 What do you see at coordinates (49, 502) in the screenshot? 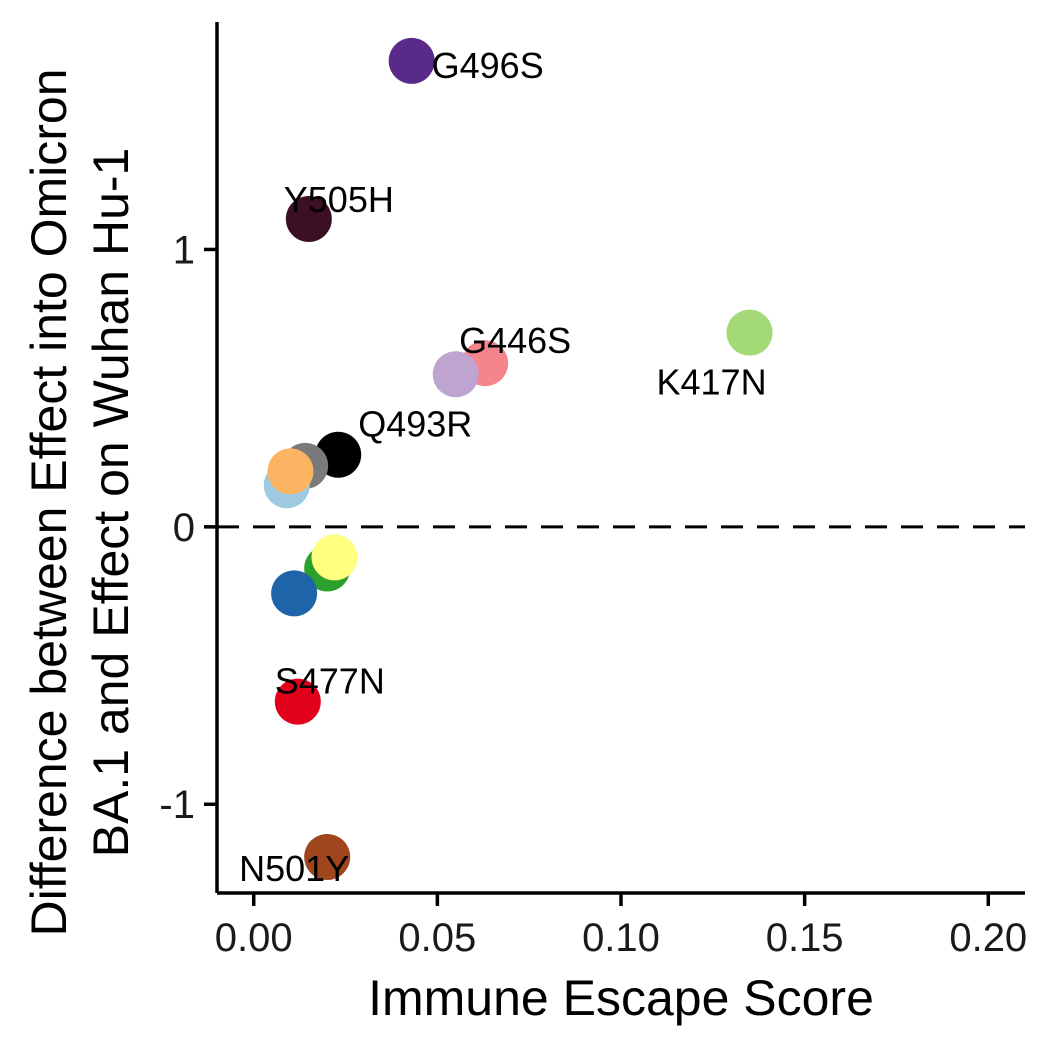
I see `y-axis-title-line-1: Difference between Effect into Omicron` at bounding box center [49, 502].